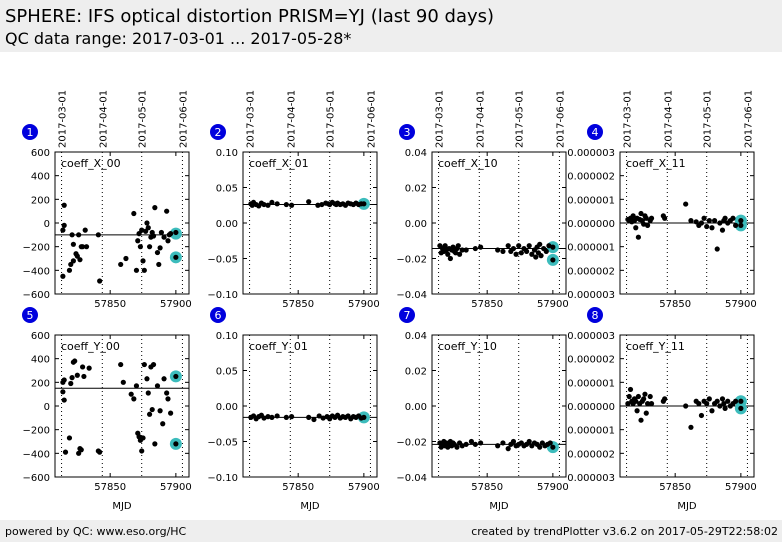 The width and height of the screenshot is (782, 542). I want to click on y-tick-label: −0.10, so click(222, 478).